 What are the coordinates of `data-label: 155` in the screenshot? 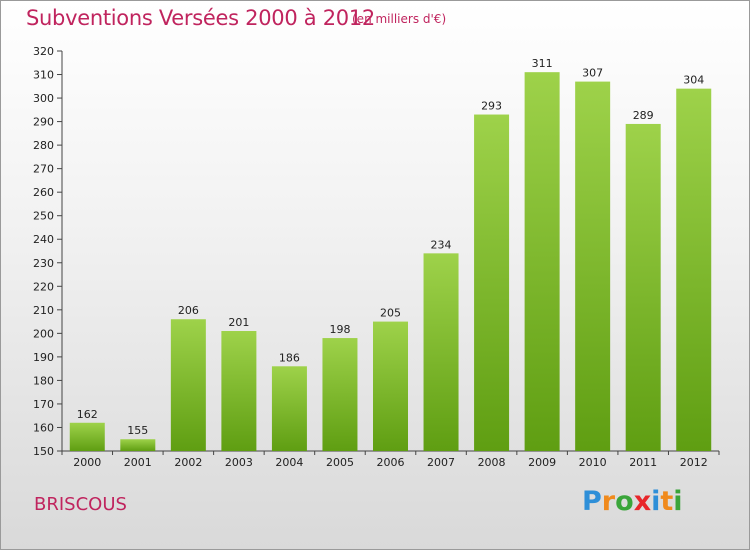 It's located at (137, 430).